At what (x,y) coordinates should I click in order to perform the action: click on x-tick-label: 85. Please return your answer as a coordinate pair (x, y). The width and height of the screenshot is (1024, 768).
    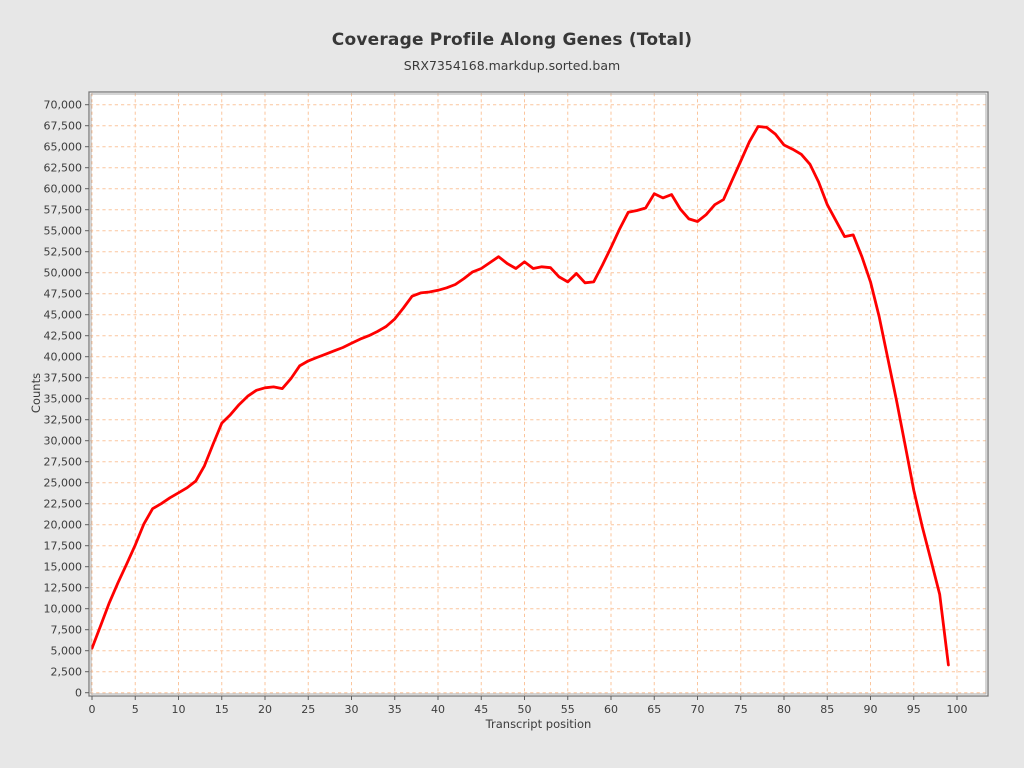
    Looking at the image, I should click on (827, 709).